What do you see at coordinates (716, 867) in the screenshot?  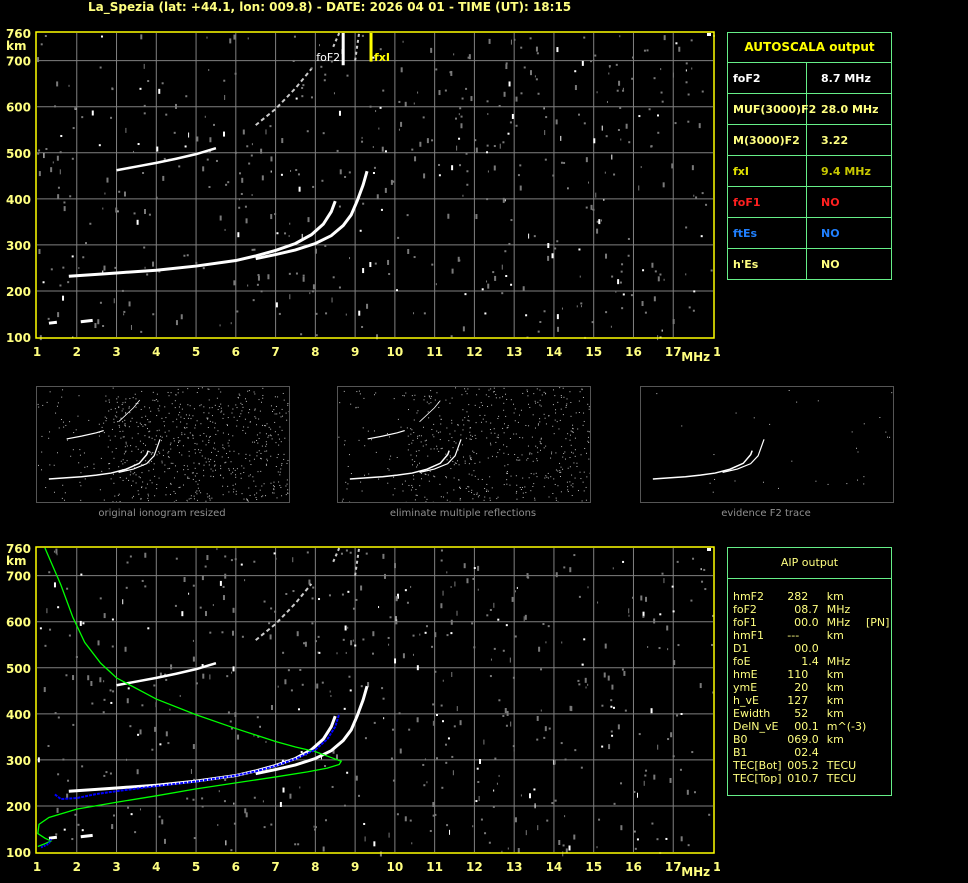 I see `x-tick-label: 18` at bounding box center [716, 867].